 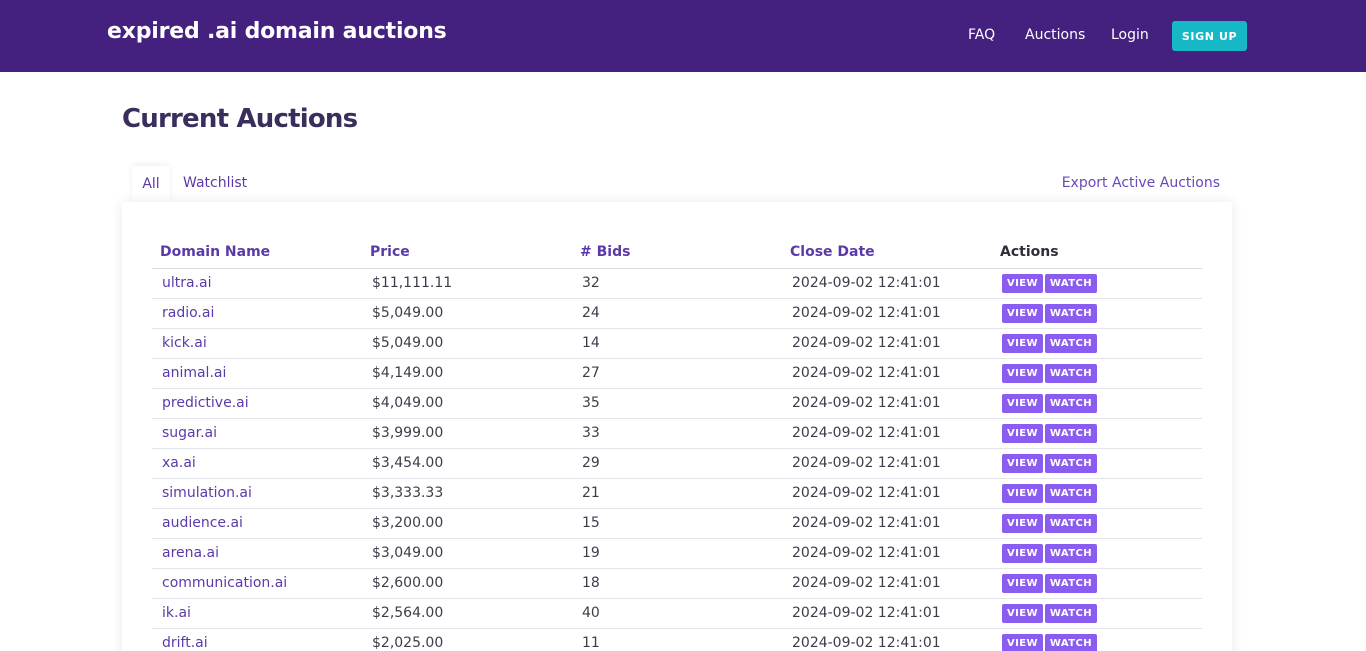 What do you see at coordinates (257, 583) in the screenshot?
I see `domain-link: communication.ai` at bounding box center [257, 583].